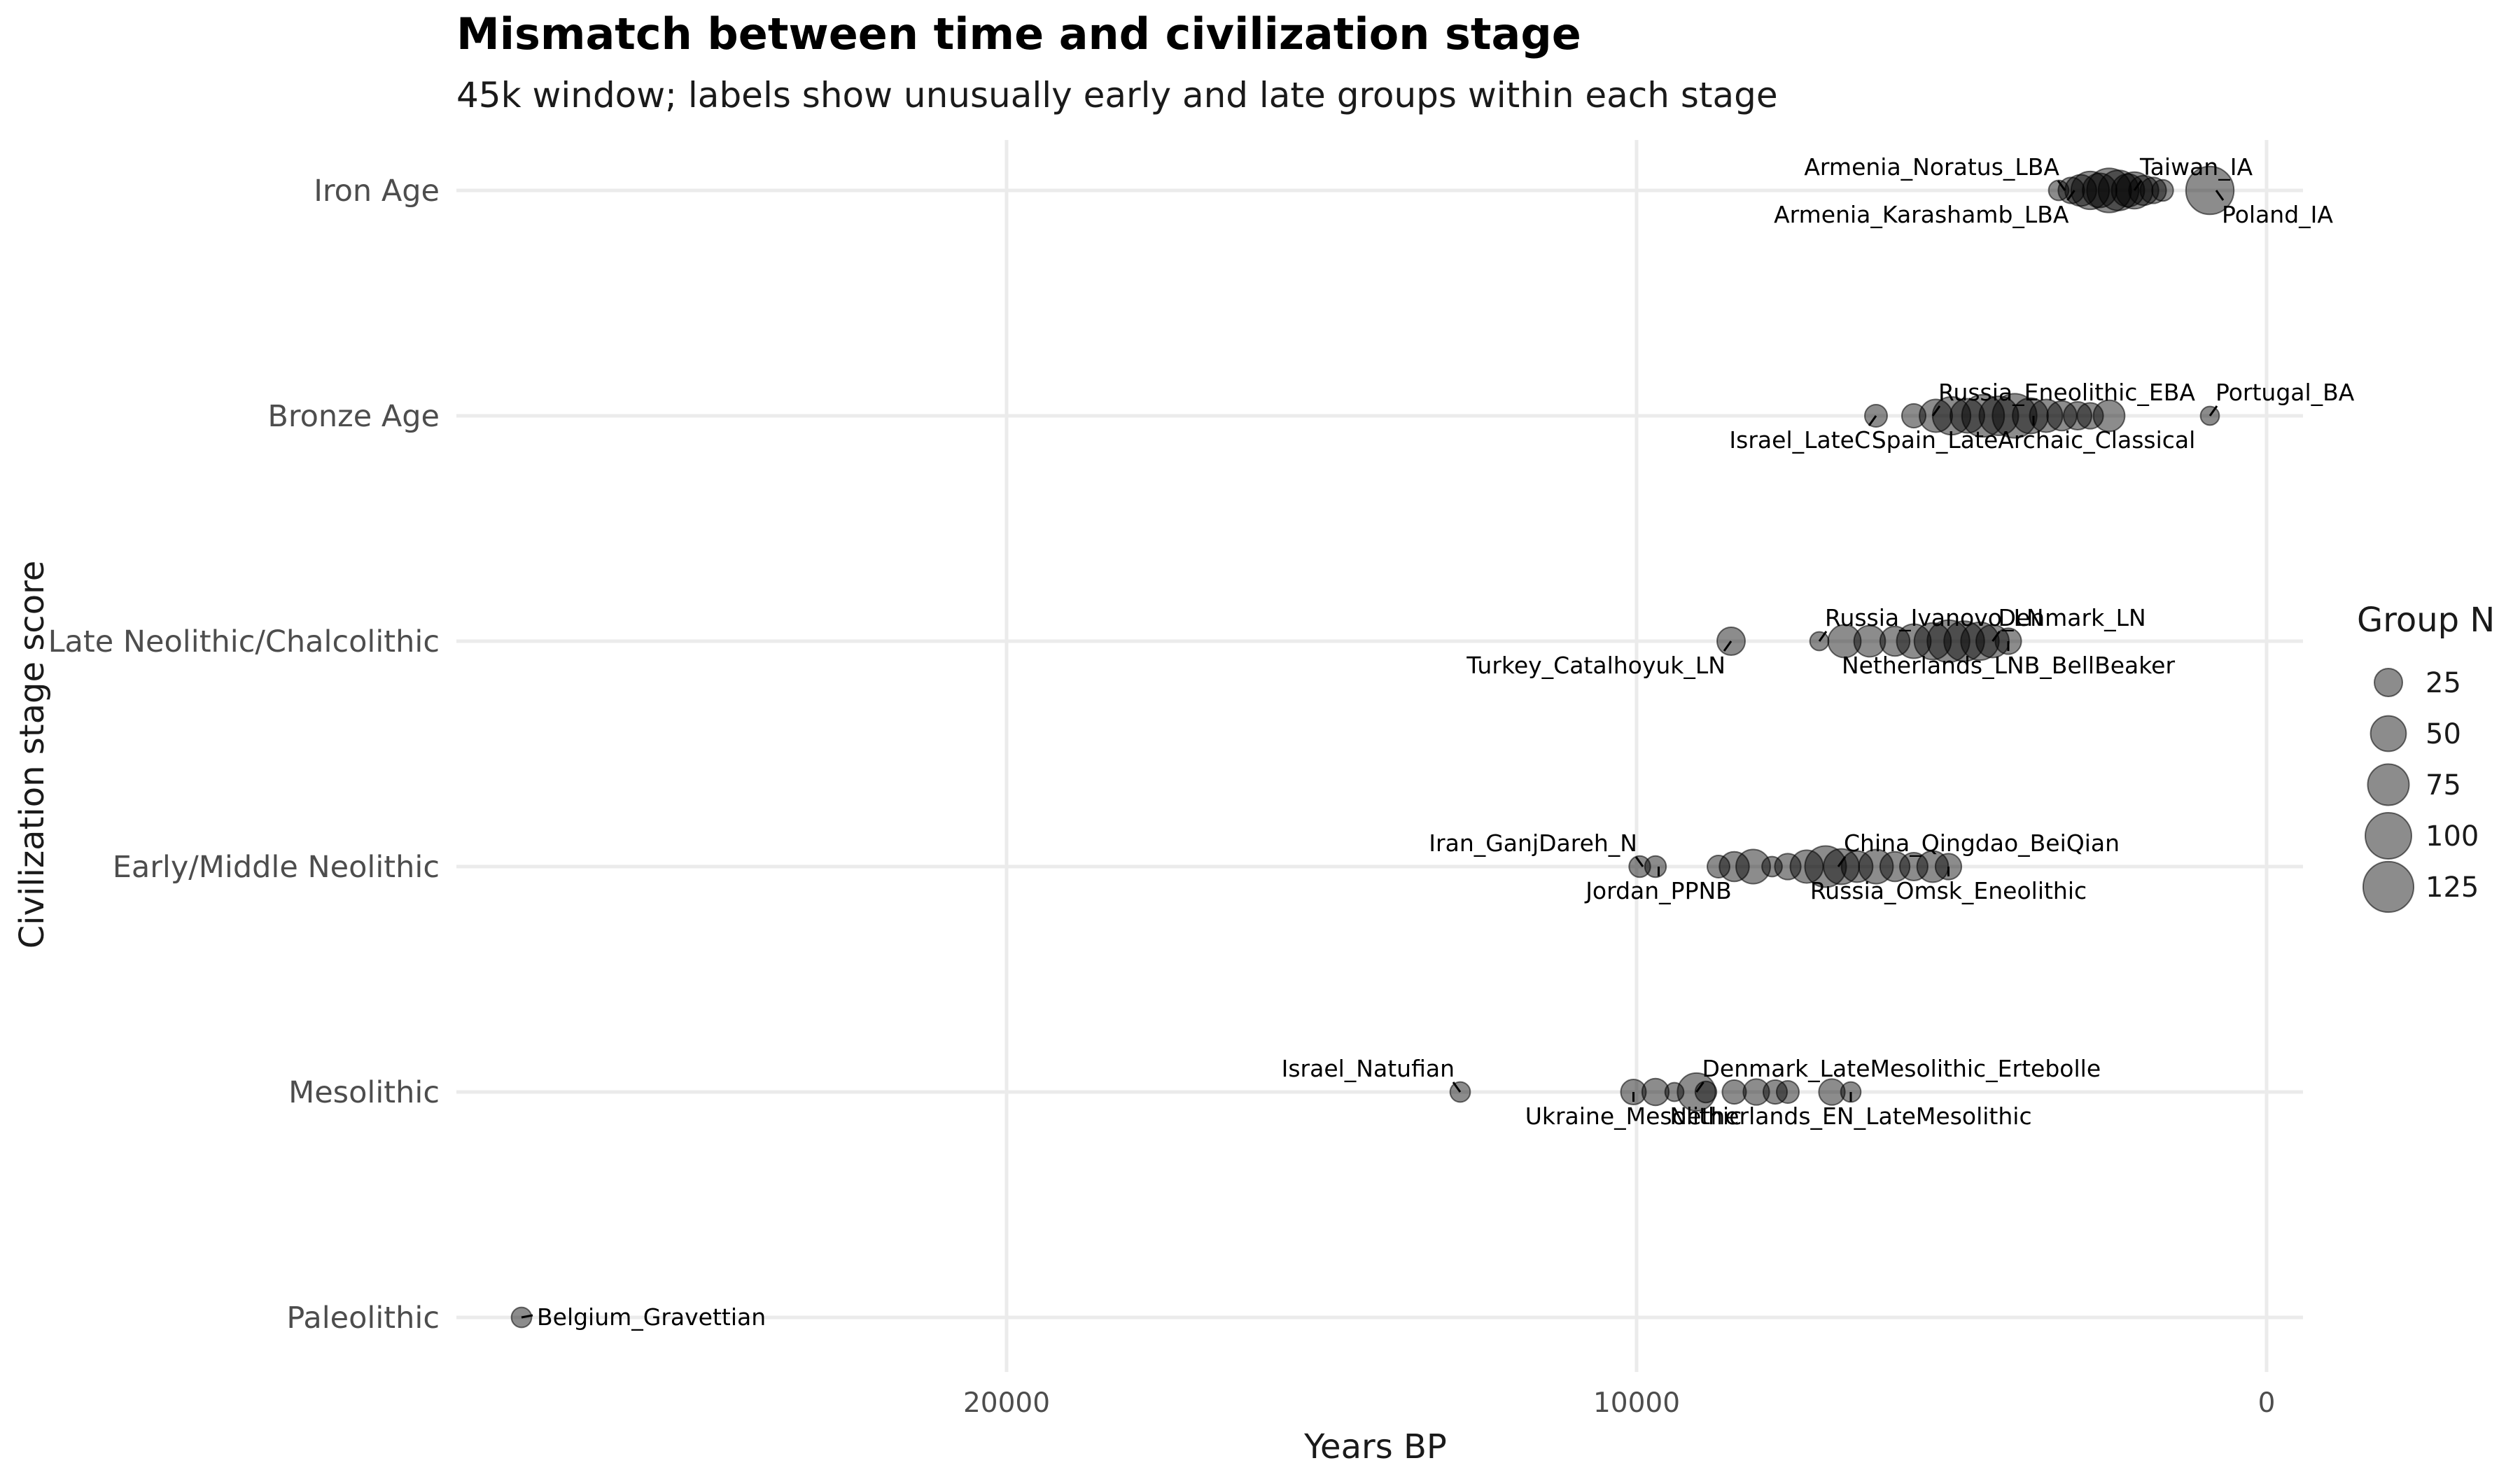 The image size is (2520, 1470). I want to click on point-label: Turkey_Catalhoyuk_LN, so click(1596, 665).